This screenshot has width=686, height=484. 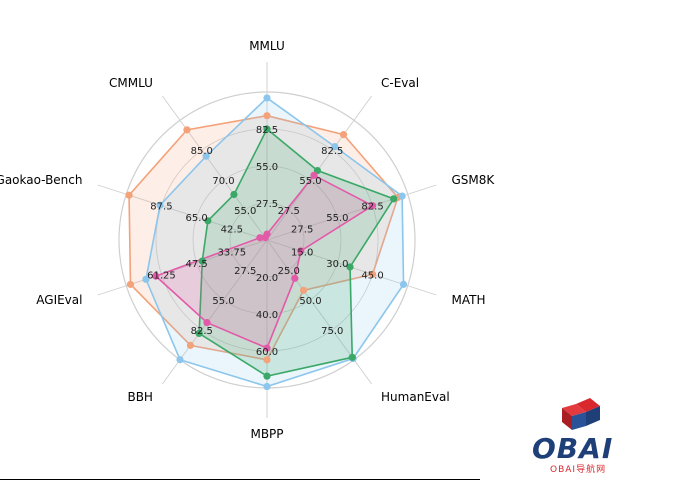 What do you see at coordinates (400, 83) in the screenshot?
I see `axis-label: C-Eval` at bounding box center [400, 83].